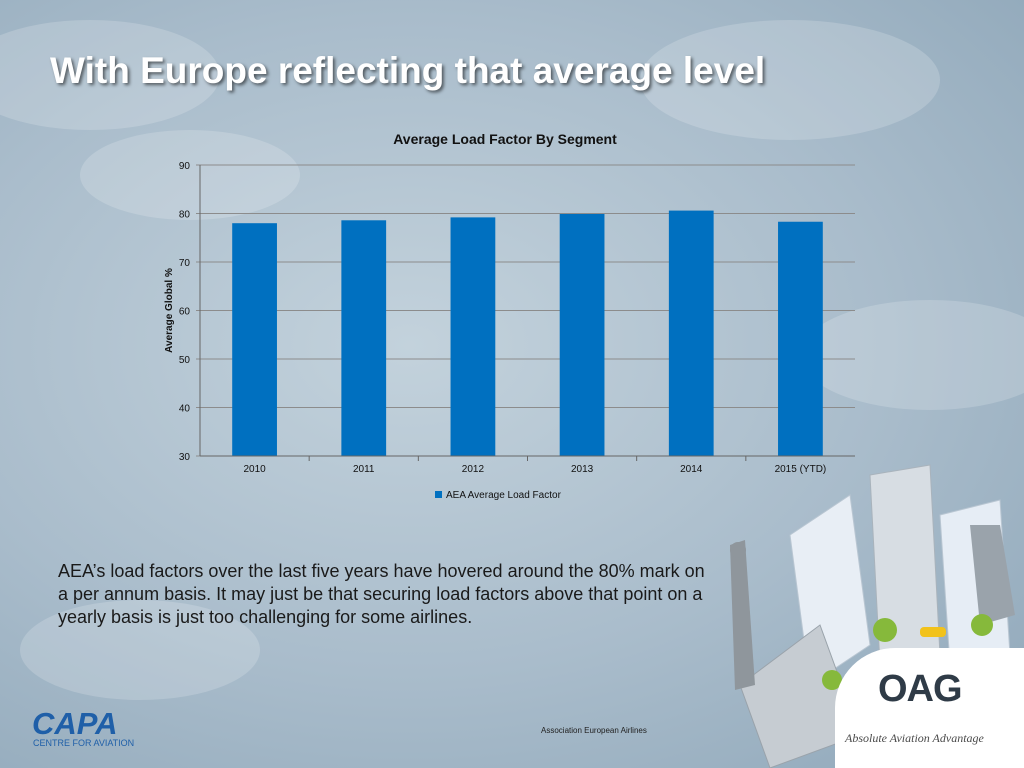  What do you see at coordinates (473, 336) in the screenshot?
I see `bar-2012` at bounding box center [473, 336].